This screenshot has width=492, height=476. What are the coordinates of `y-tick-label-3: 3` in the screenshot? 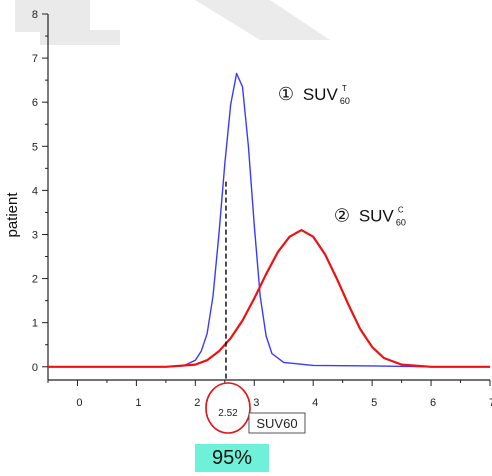 It's located at (35, 235).